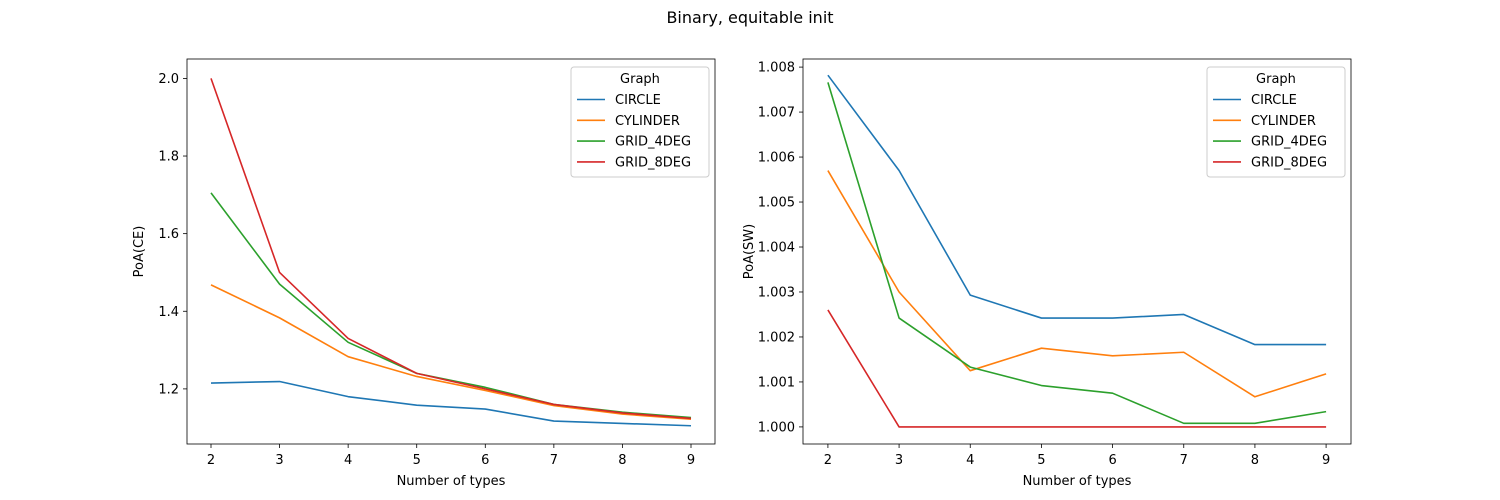  I want to click on left-x-tick-label: 9, so click(691, 460).